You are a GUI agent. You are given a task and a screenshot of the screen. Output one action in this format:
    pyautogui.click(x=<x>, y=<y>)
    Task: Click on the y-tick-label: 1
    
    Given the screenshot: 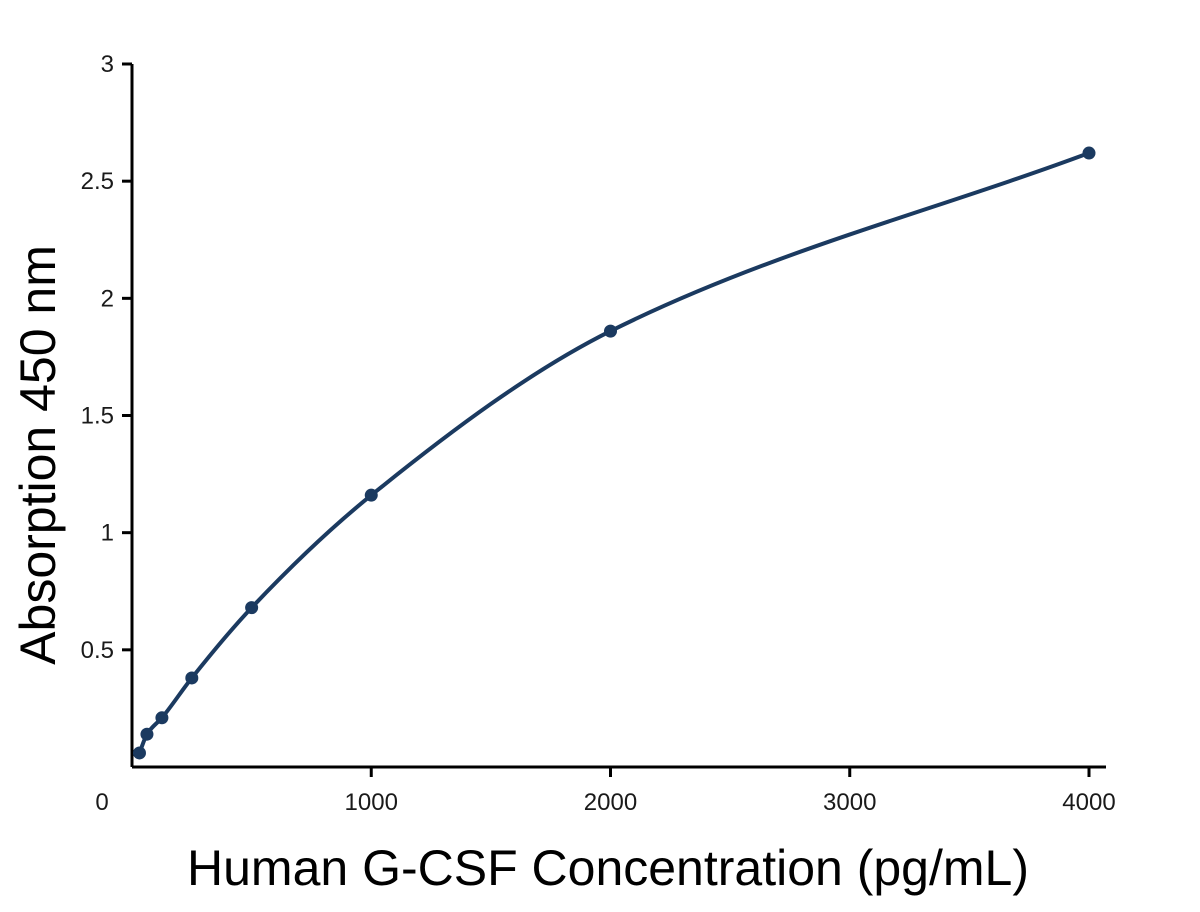 What is the action you would take?
    pyautogui.click(x=107, y=533)
    